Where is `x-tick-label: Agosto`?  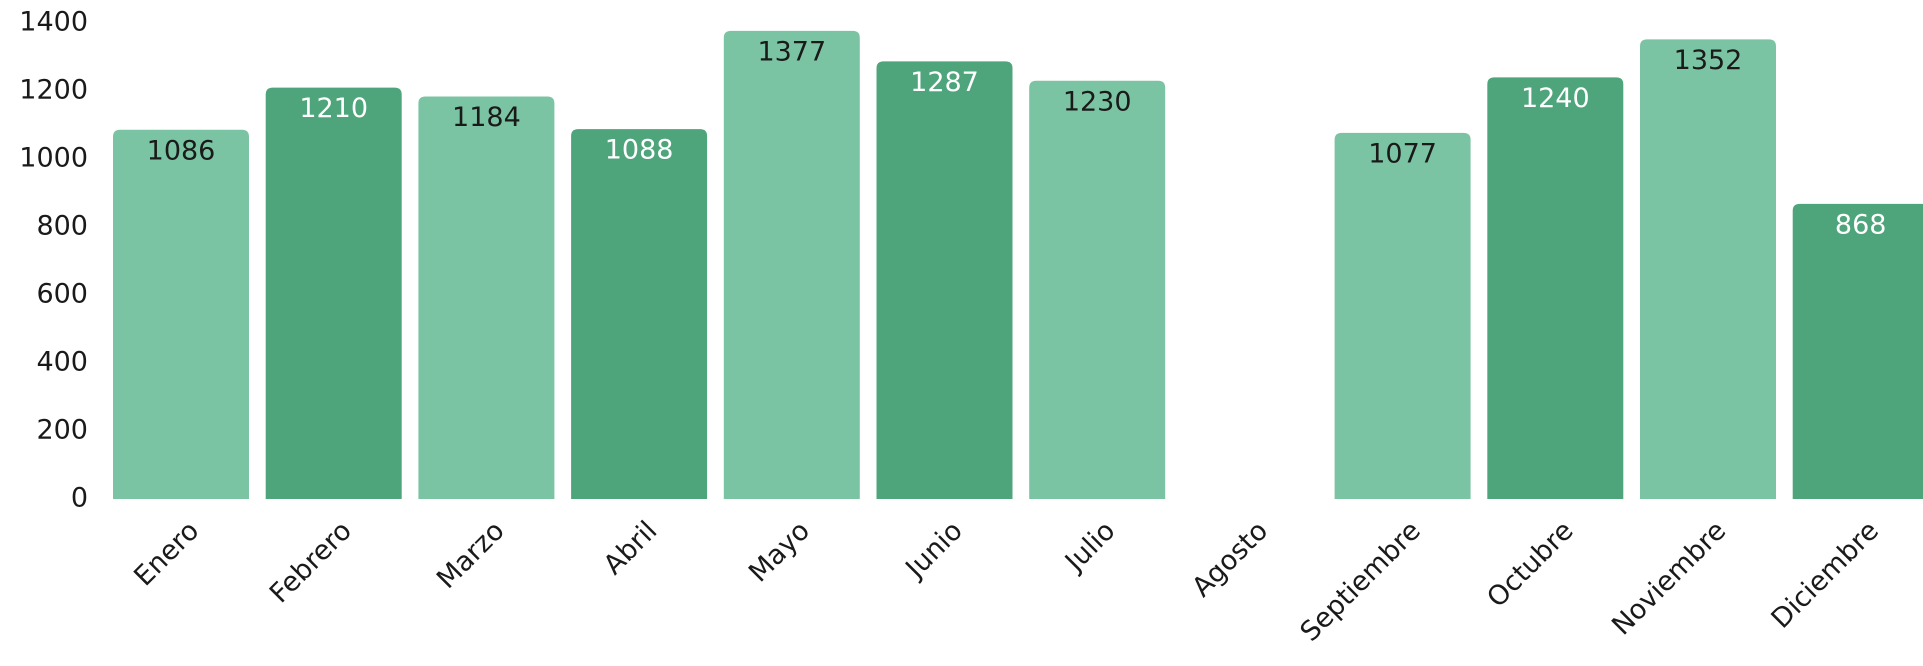
x-tick-label: Agosto is located at coordinates (1230, 559).